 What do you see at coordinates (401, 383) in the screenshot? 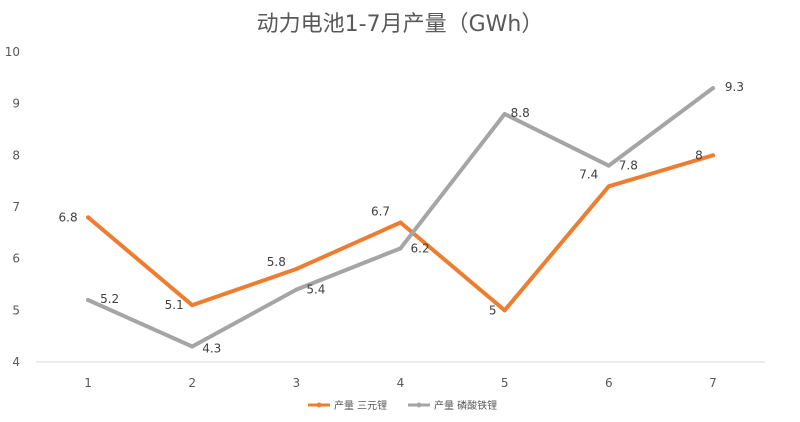
I see `x-tick-label: 4` at bounding box center [401, 383].